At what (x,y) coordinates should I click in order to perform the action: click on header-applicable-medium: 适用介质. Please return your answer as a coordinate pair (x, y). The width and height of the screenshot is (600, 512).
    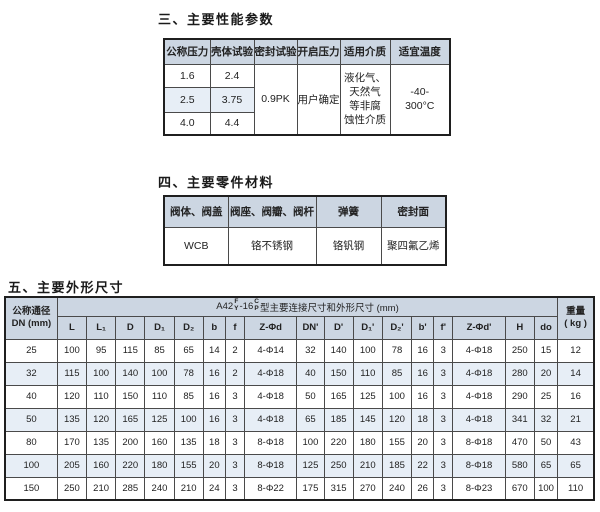
    Looking at the image, I should click on (365, 51).